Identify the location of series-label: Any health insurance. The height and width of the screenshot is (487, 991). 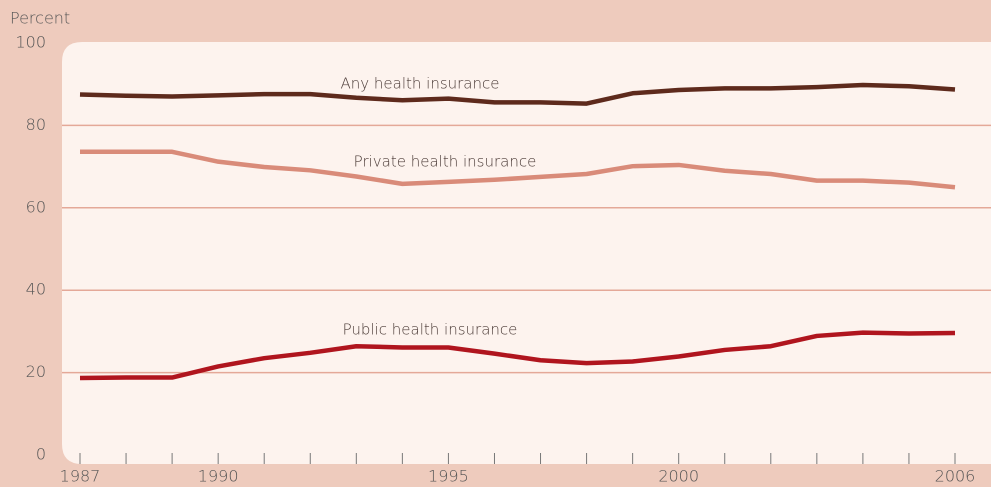
(419, 84).